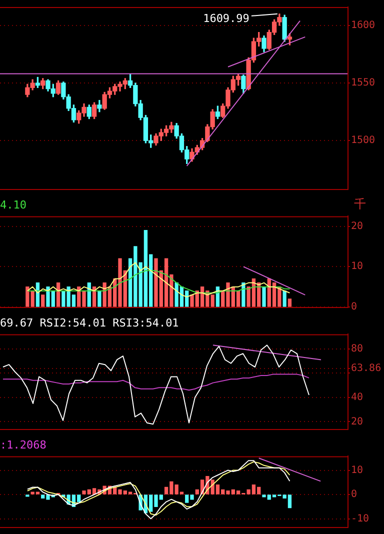 Image resolution: width=384 pixels, height=534 pixels. I want to click on y-tick-label: 1550, so click(363, 83).